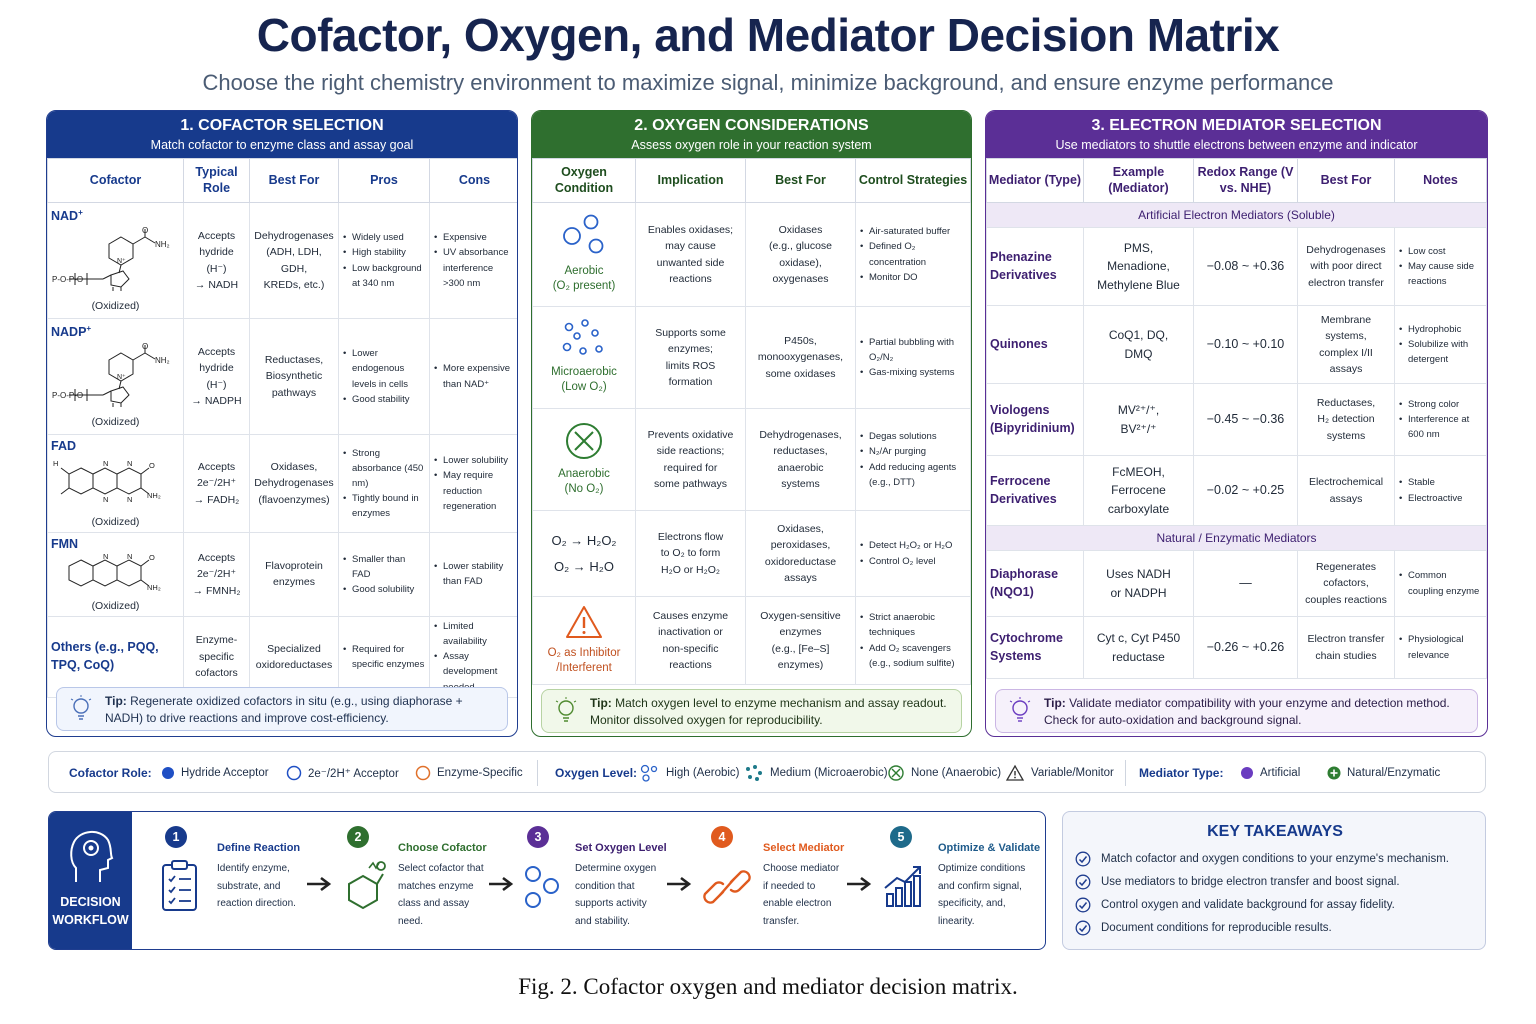 This screenshot has height=1024, width=1536. I want to click on bar-chart-trend-icon, so click(902, 886).